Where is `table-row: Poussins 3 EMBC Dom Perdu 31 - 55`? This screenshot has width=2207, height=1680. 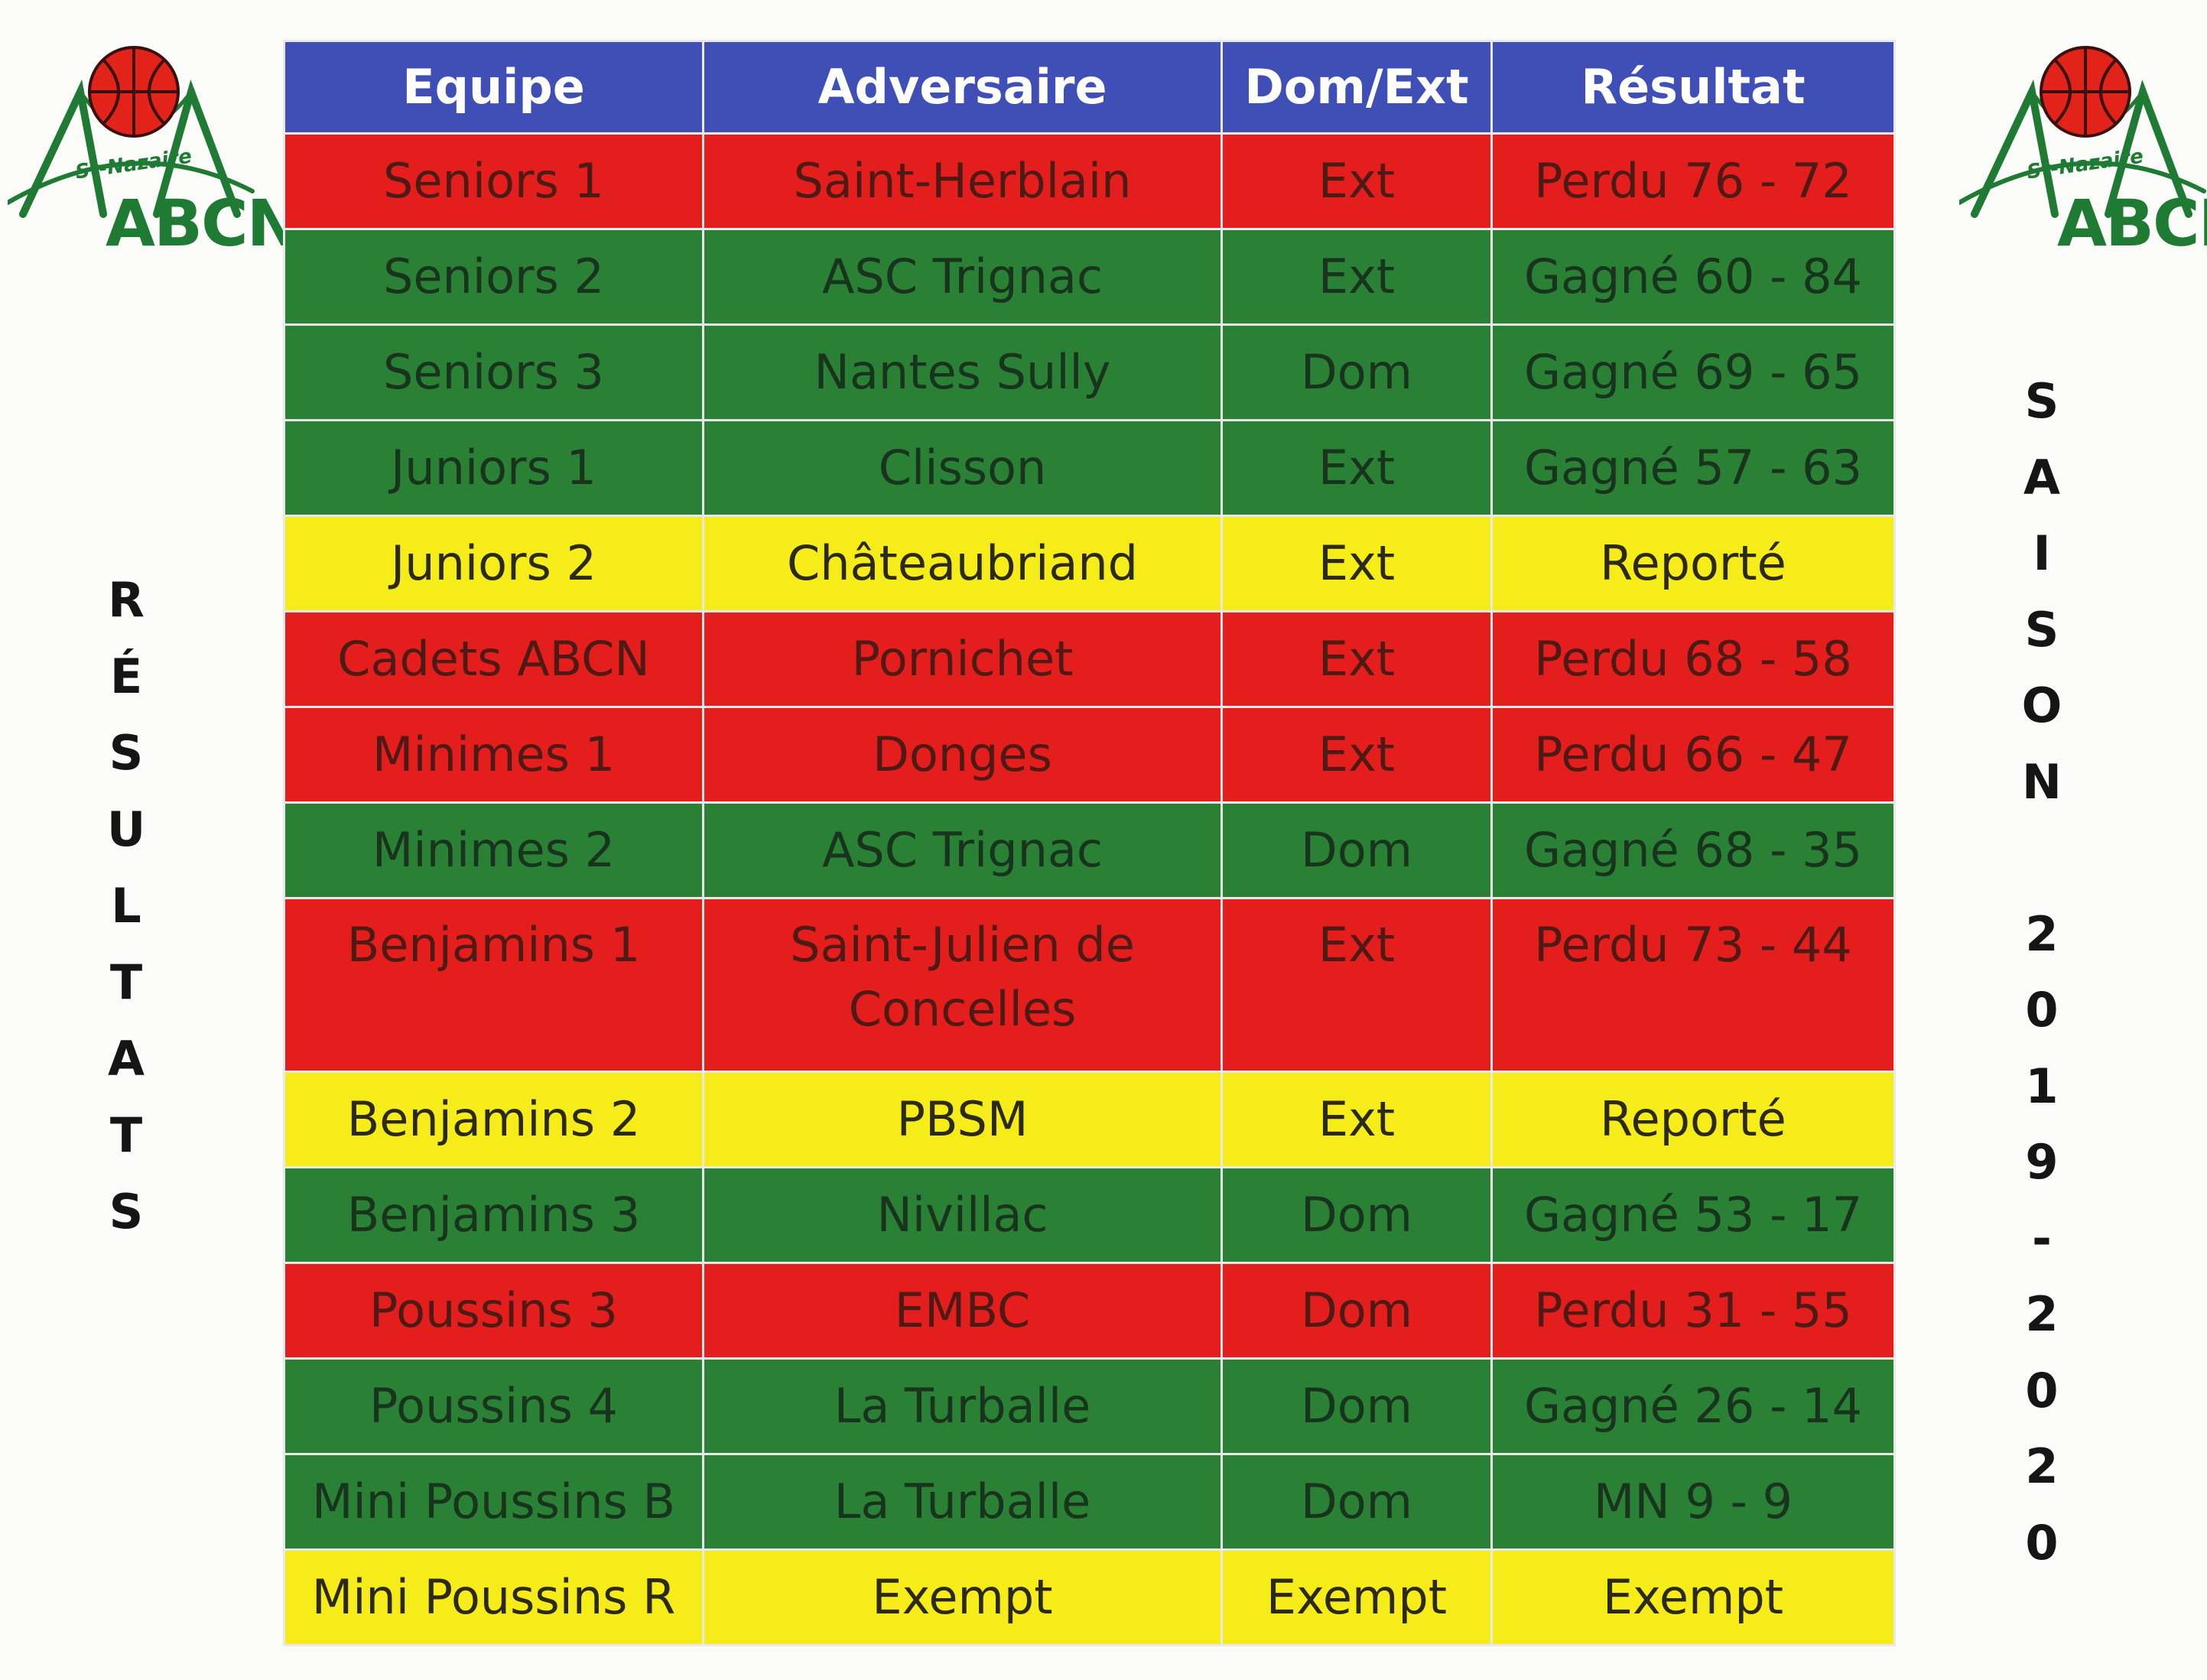
table-row: Poussins 3 EMBC Dom Perdu 31 - 55 is located at coordinates (1089, 1310).